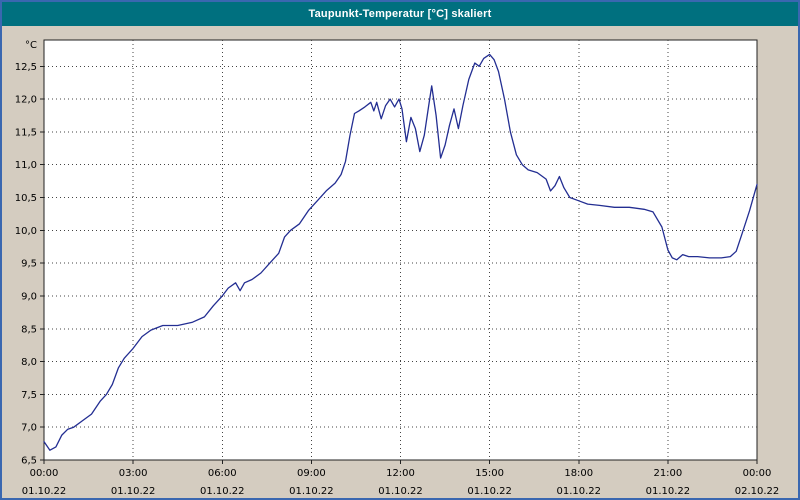  I want to click on x-tick-label: 18:00, so click(578, 473).